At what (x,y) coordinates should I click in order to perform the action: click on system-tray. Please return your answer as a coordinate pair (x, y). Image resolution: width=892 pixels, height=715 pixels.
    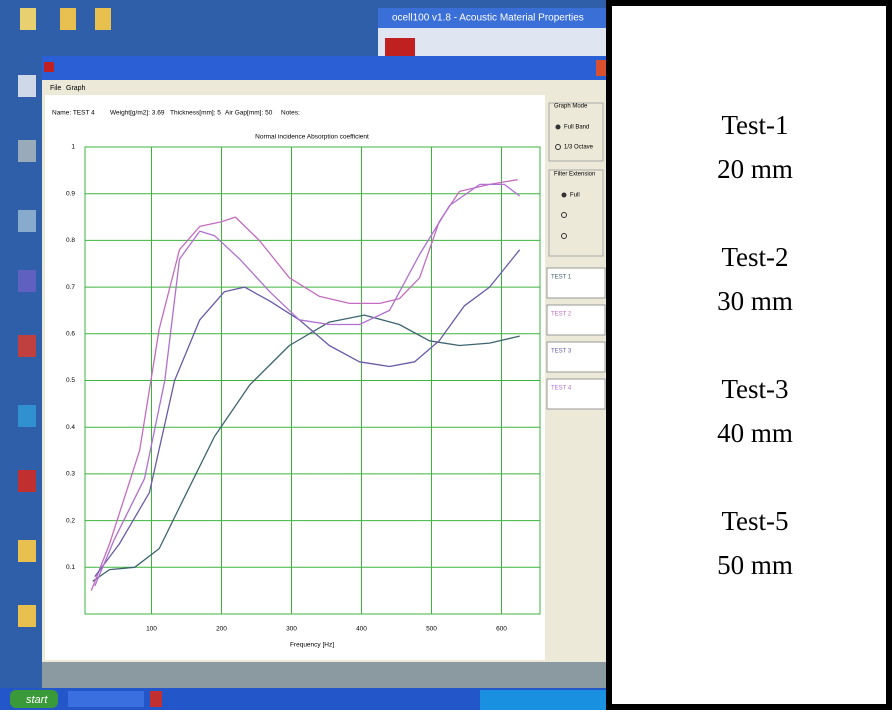
    Looking at the image, I should click on (543, 700).